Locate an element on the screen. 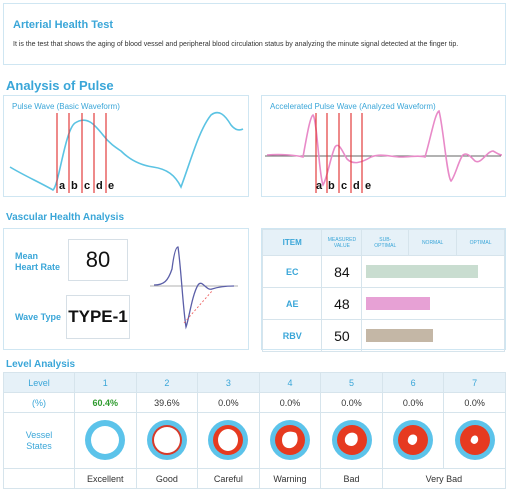  basic-marker-a: a is located at coordinates (62, 186).